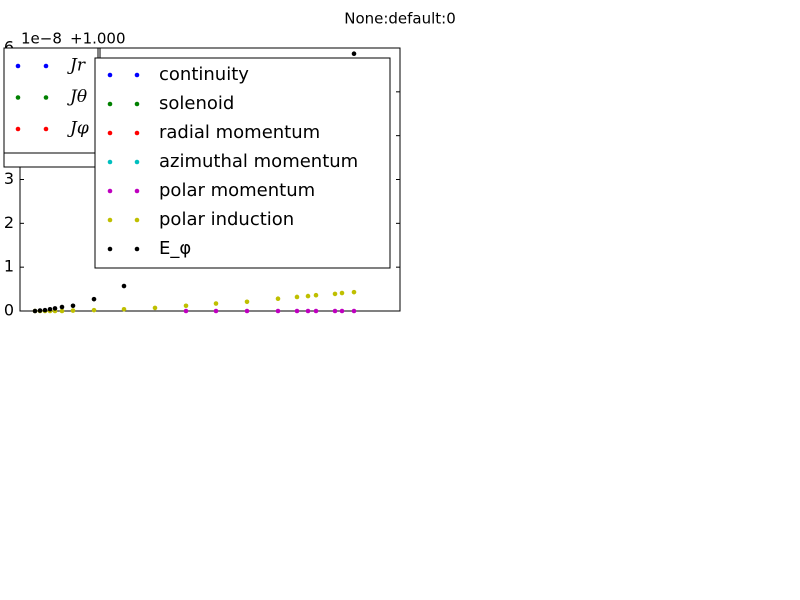 This screenshot has width=800, height=600. I want to click on y-tick-label: 3, so click(9, 178).